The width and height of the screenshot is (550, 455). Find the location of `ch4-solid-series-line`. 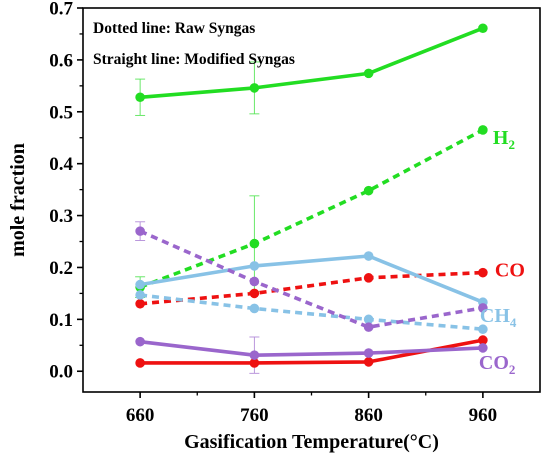

ch4-solid-series-line is located at coordinates (311, 279).